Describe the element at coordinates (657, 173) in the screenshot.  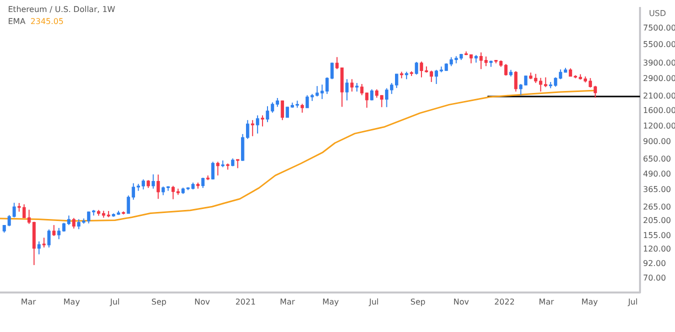
I see `y-tick-label: 490.00` at that location.